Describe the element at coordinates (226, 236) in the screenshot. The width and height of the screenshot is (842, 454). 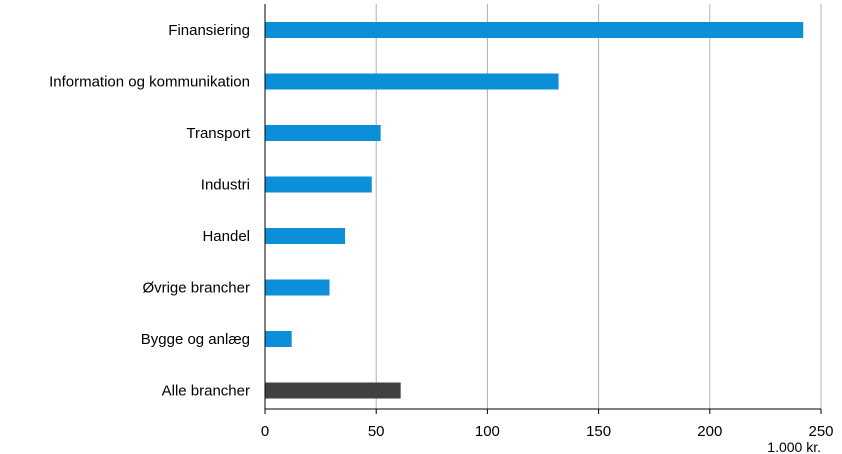
I see `category-label: Handel` at that location.